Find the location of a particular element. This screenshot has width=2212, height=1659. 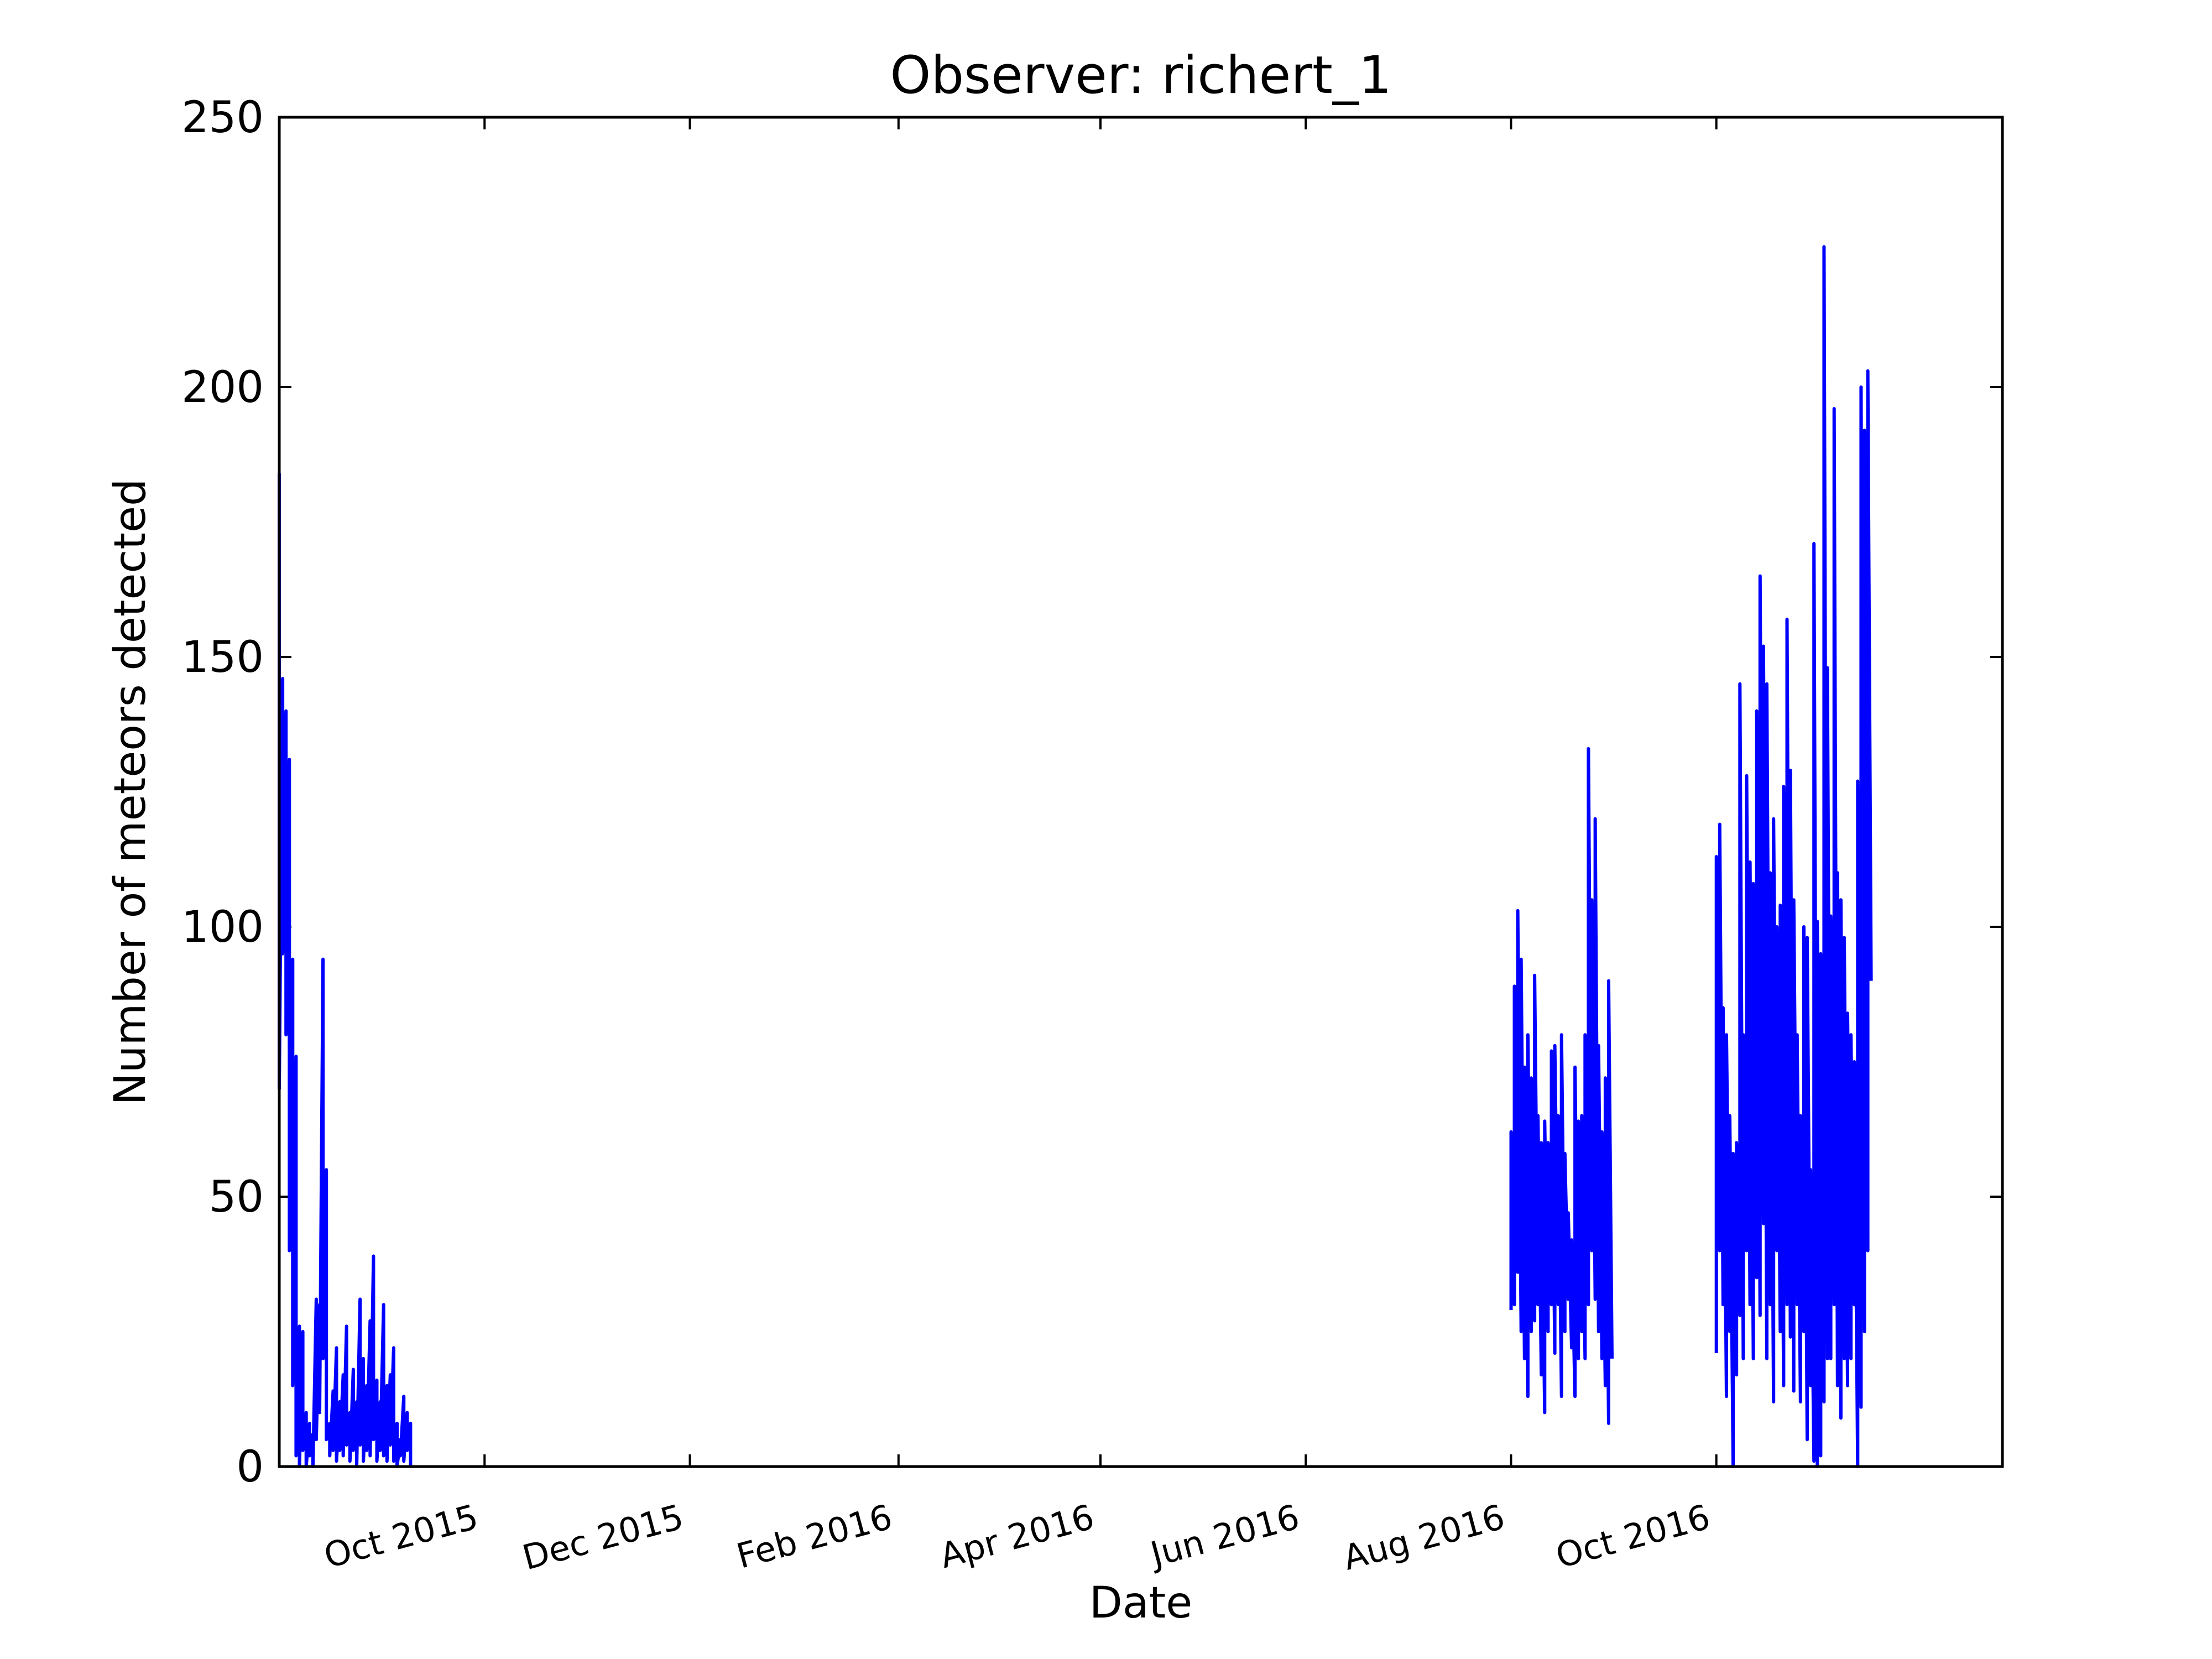

x-axis-label: Date is located at coordinates (1141, 1603).